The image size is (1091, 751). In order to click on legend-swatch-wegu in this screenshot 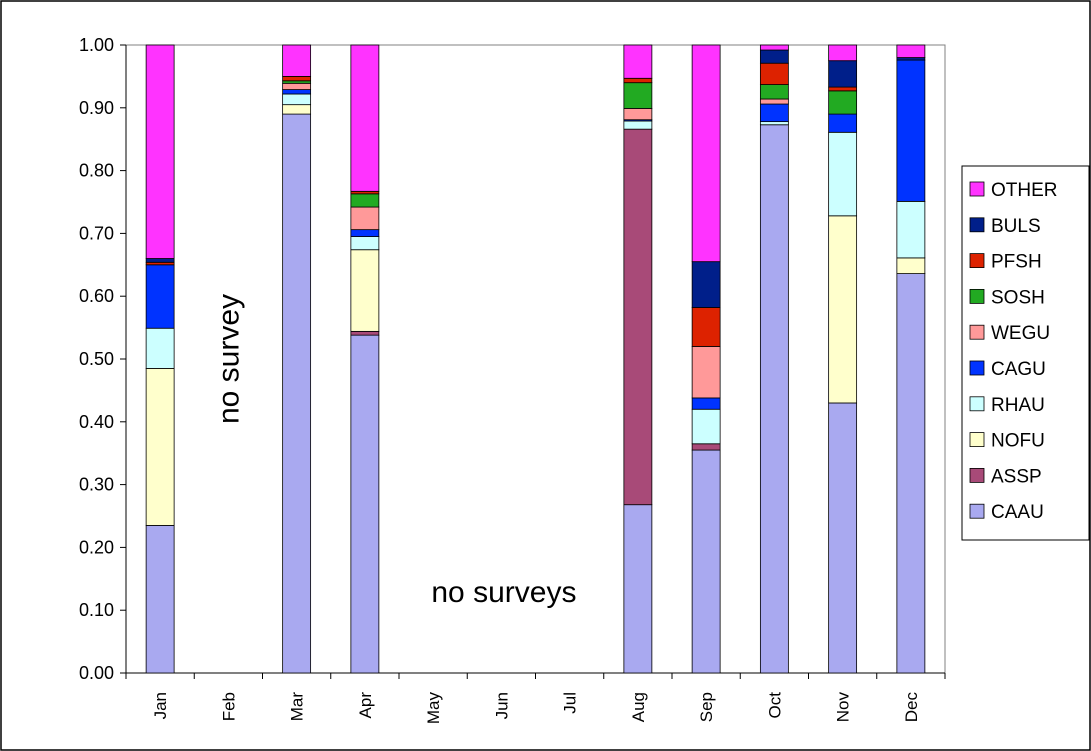, I will do `click(977, 332)`.